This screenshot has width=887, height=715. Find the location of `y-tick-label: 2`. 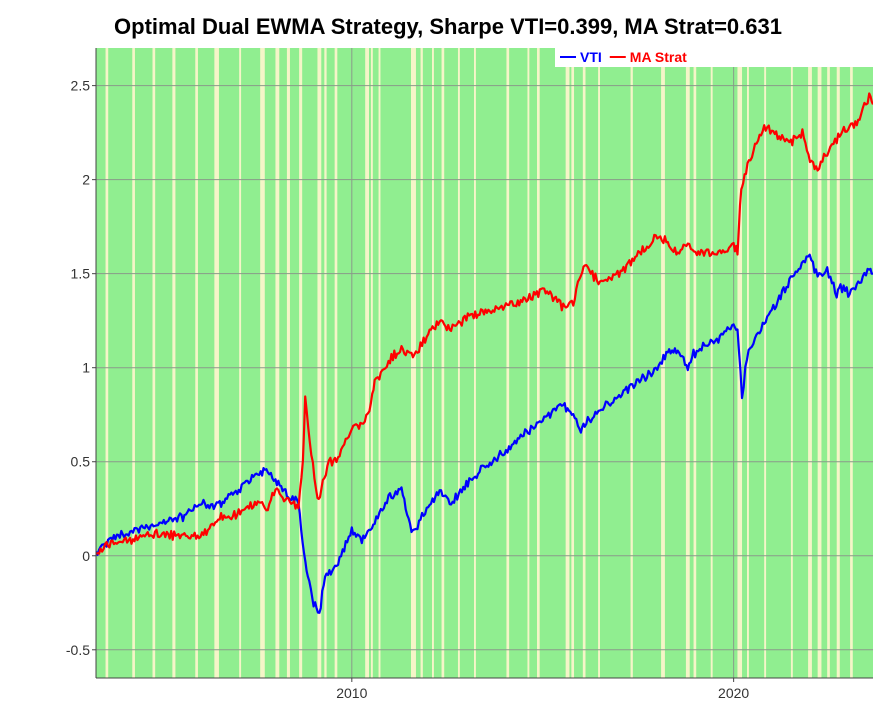

y-tick-label: 2 is located at coordinates (86, 180).